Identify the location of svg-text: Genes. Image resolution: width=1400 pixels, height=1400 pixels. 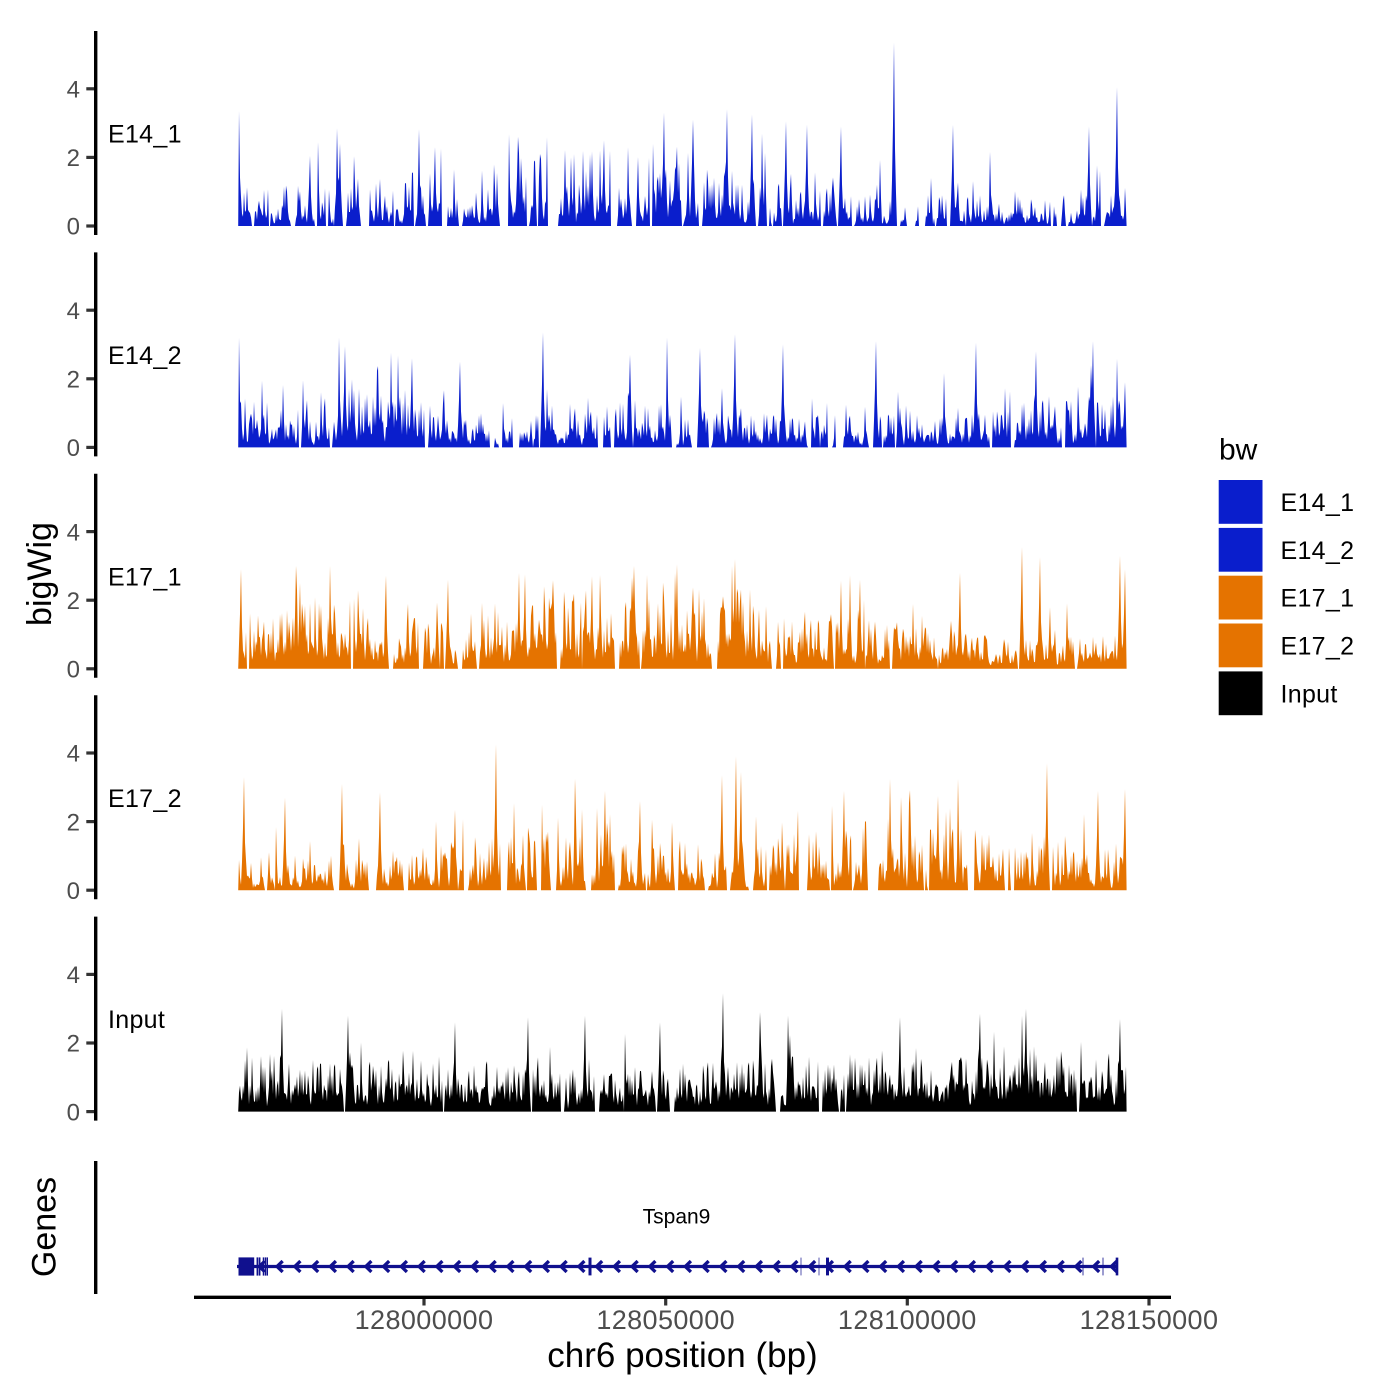
(45, 1227).